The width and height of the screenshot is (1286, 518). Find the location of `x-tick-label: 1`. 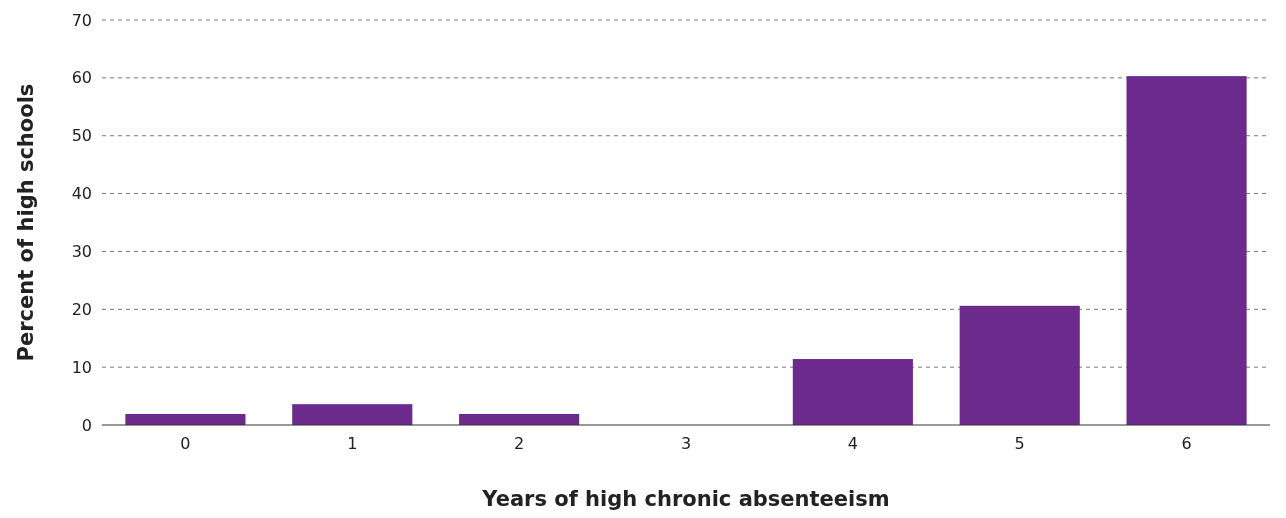

x-tick-label: 1 is located at coordinates (352, 443).